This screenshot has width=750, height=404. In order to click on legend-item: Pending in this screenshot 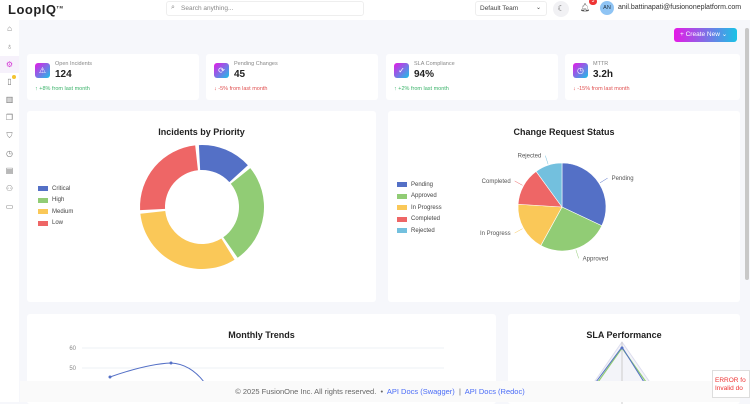, I will do `click(419, 185)`.